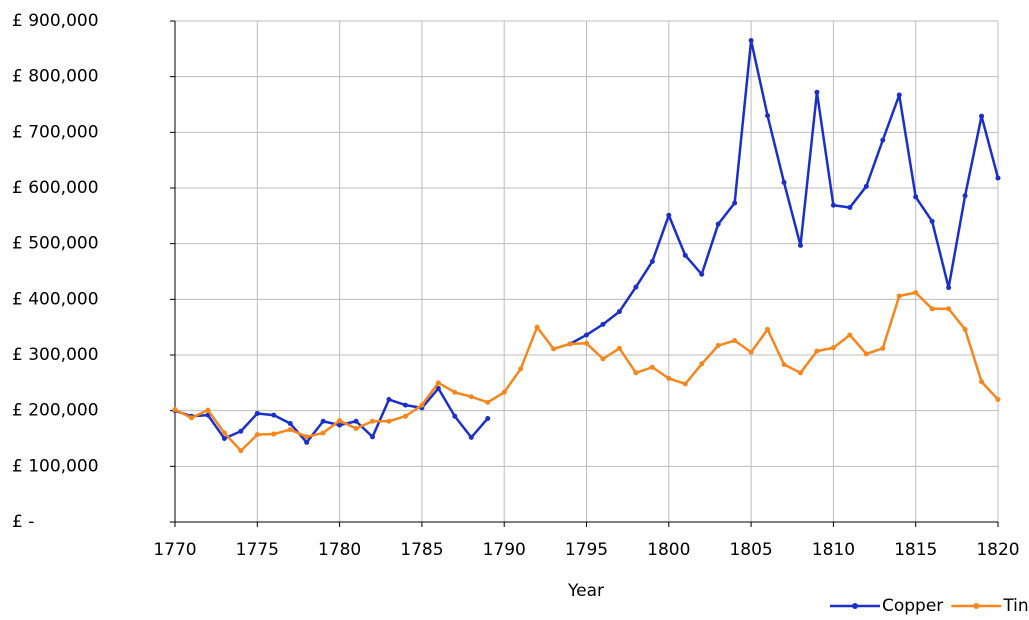  What do you see at coordinates (339, 550) in the screenshot?
I see `x-tick-label: 1780` at bounding box center [339, 550].